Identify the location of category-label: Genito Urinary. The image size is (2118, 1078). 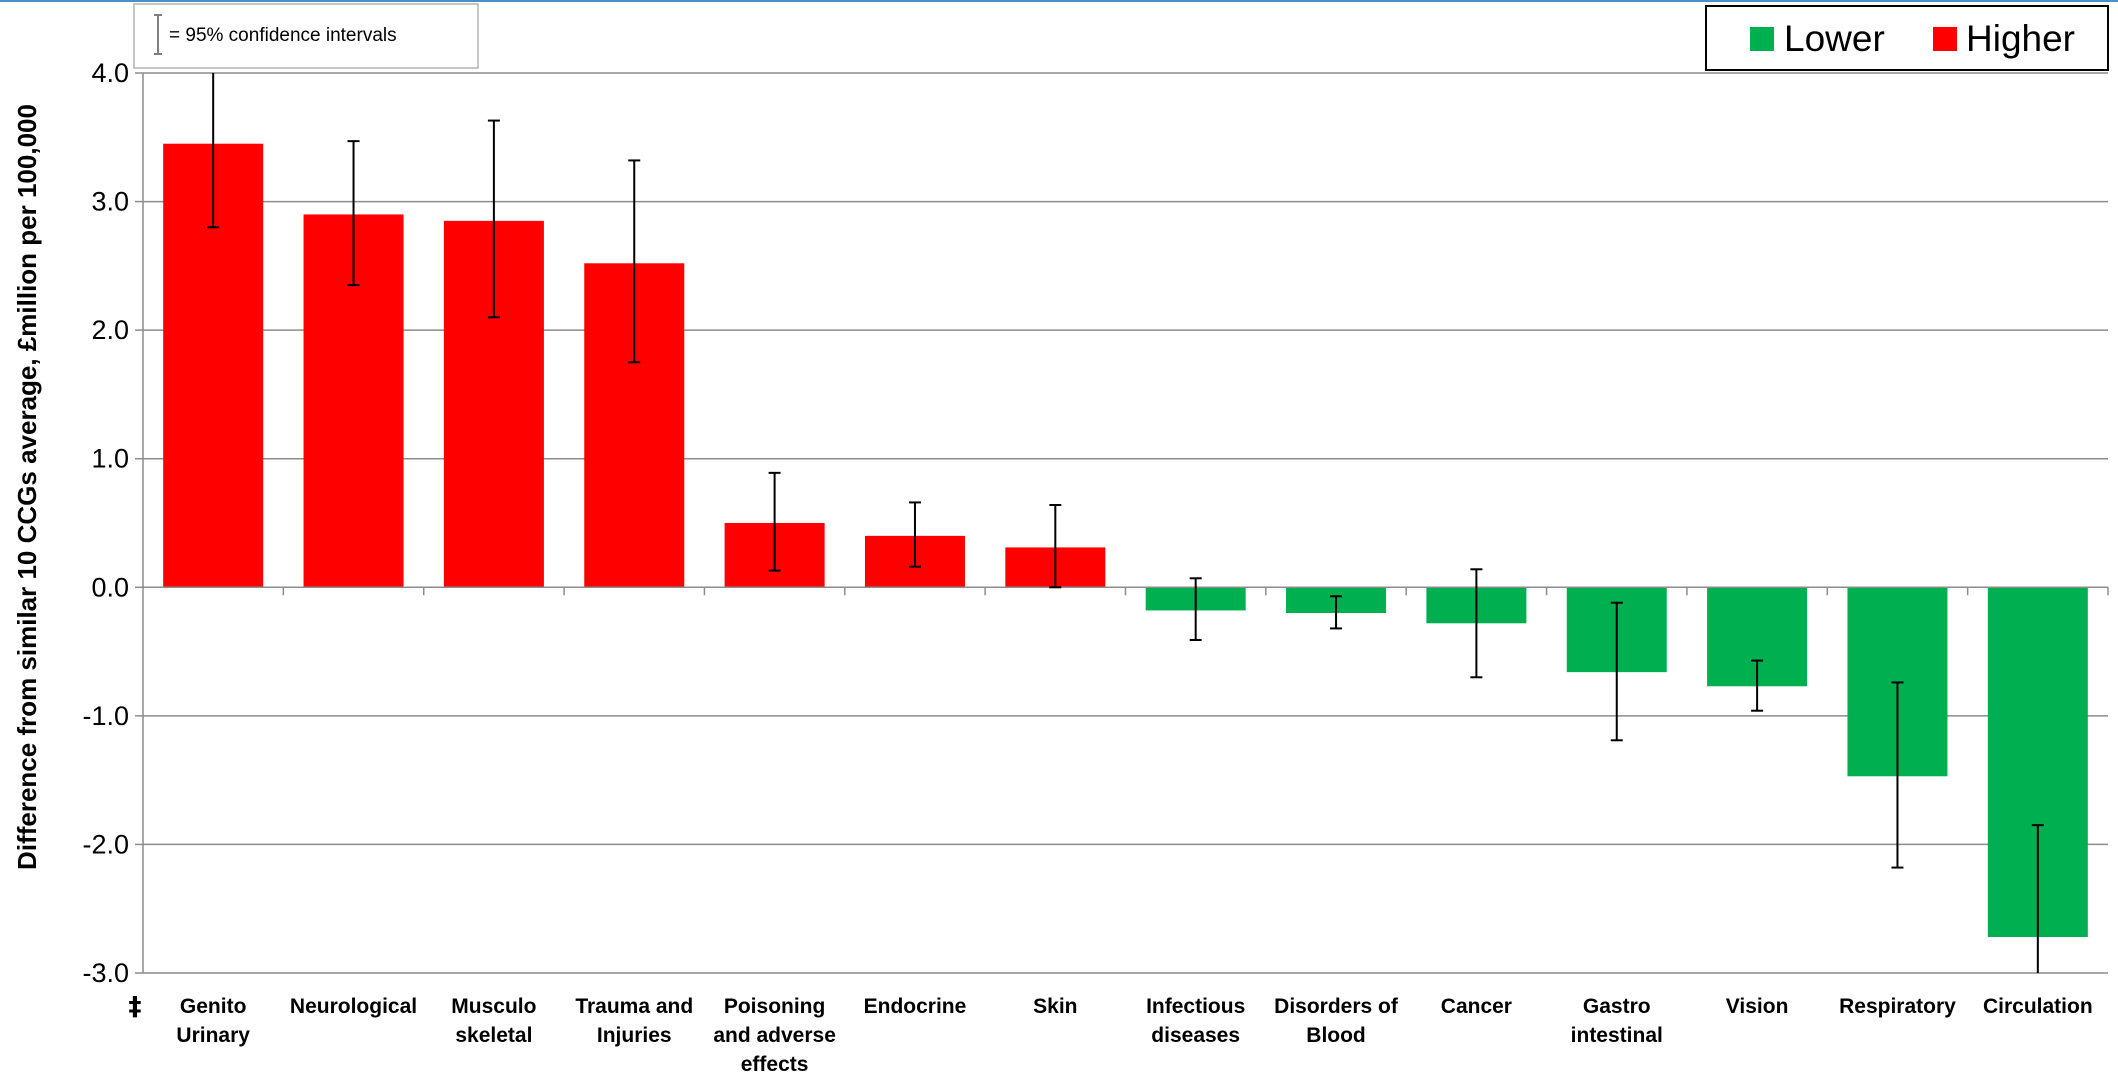
(213, 1021).